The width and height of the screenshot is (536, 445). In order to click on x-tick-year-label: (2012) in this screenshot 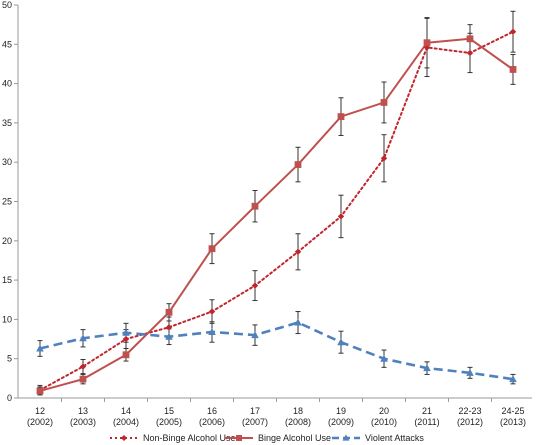, I will do `click(470, 422)`.